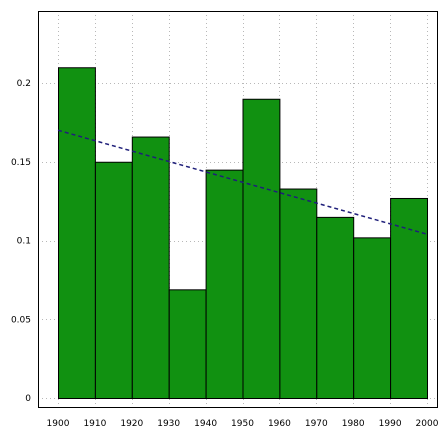  Describe the element at coordinates (205, 424) in the screenshot. I see `x-tick-label: 1940` at that location.